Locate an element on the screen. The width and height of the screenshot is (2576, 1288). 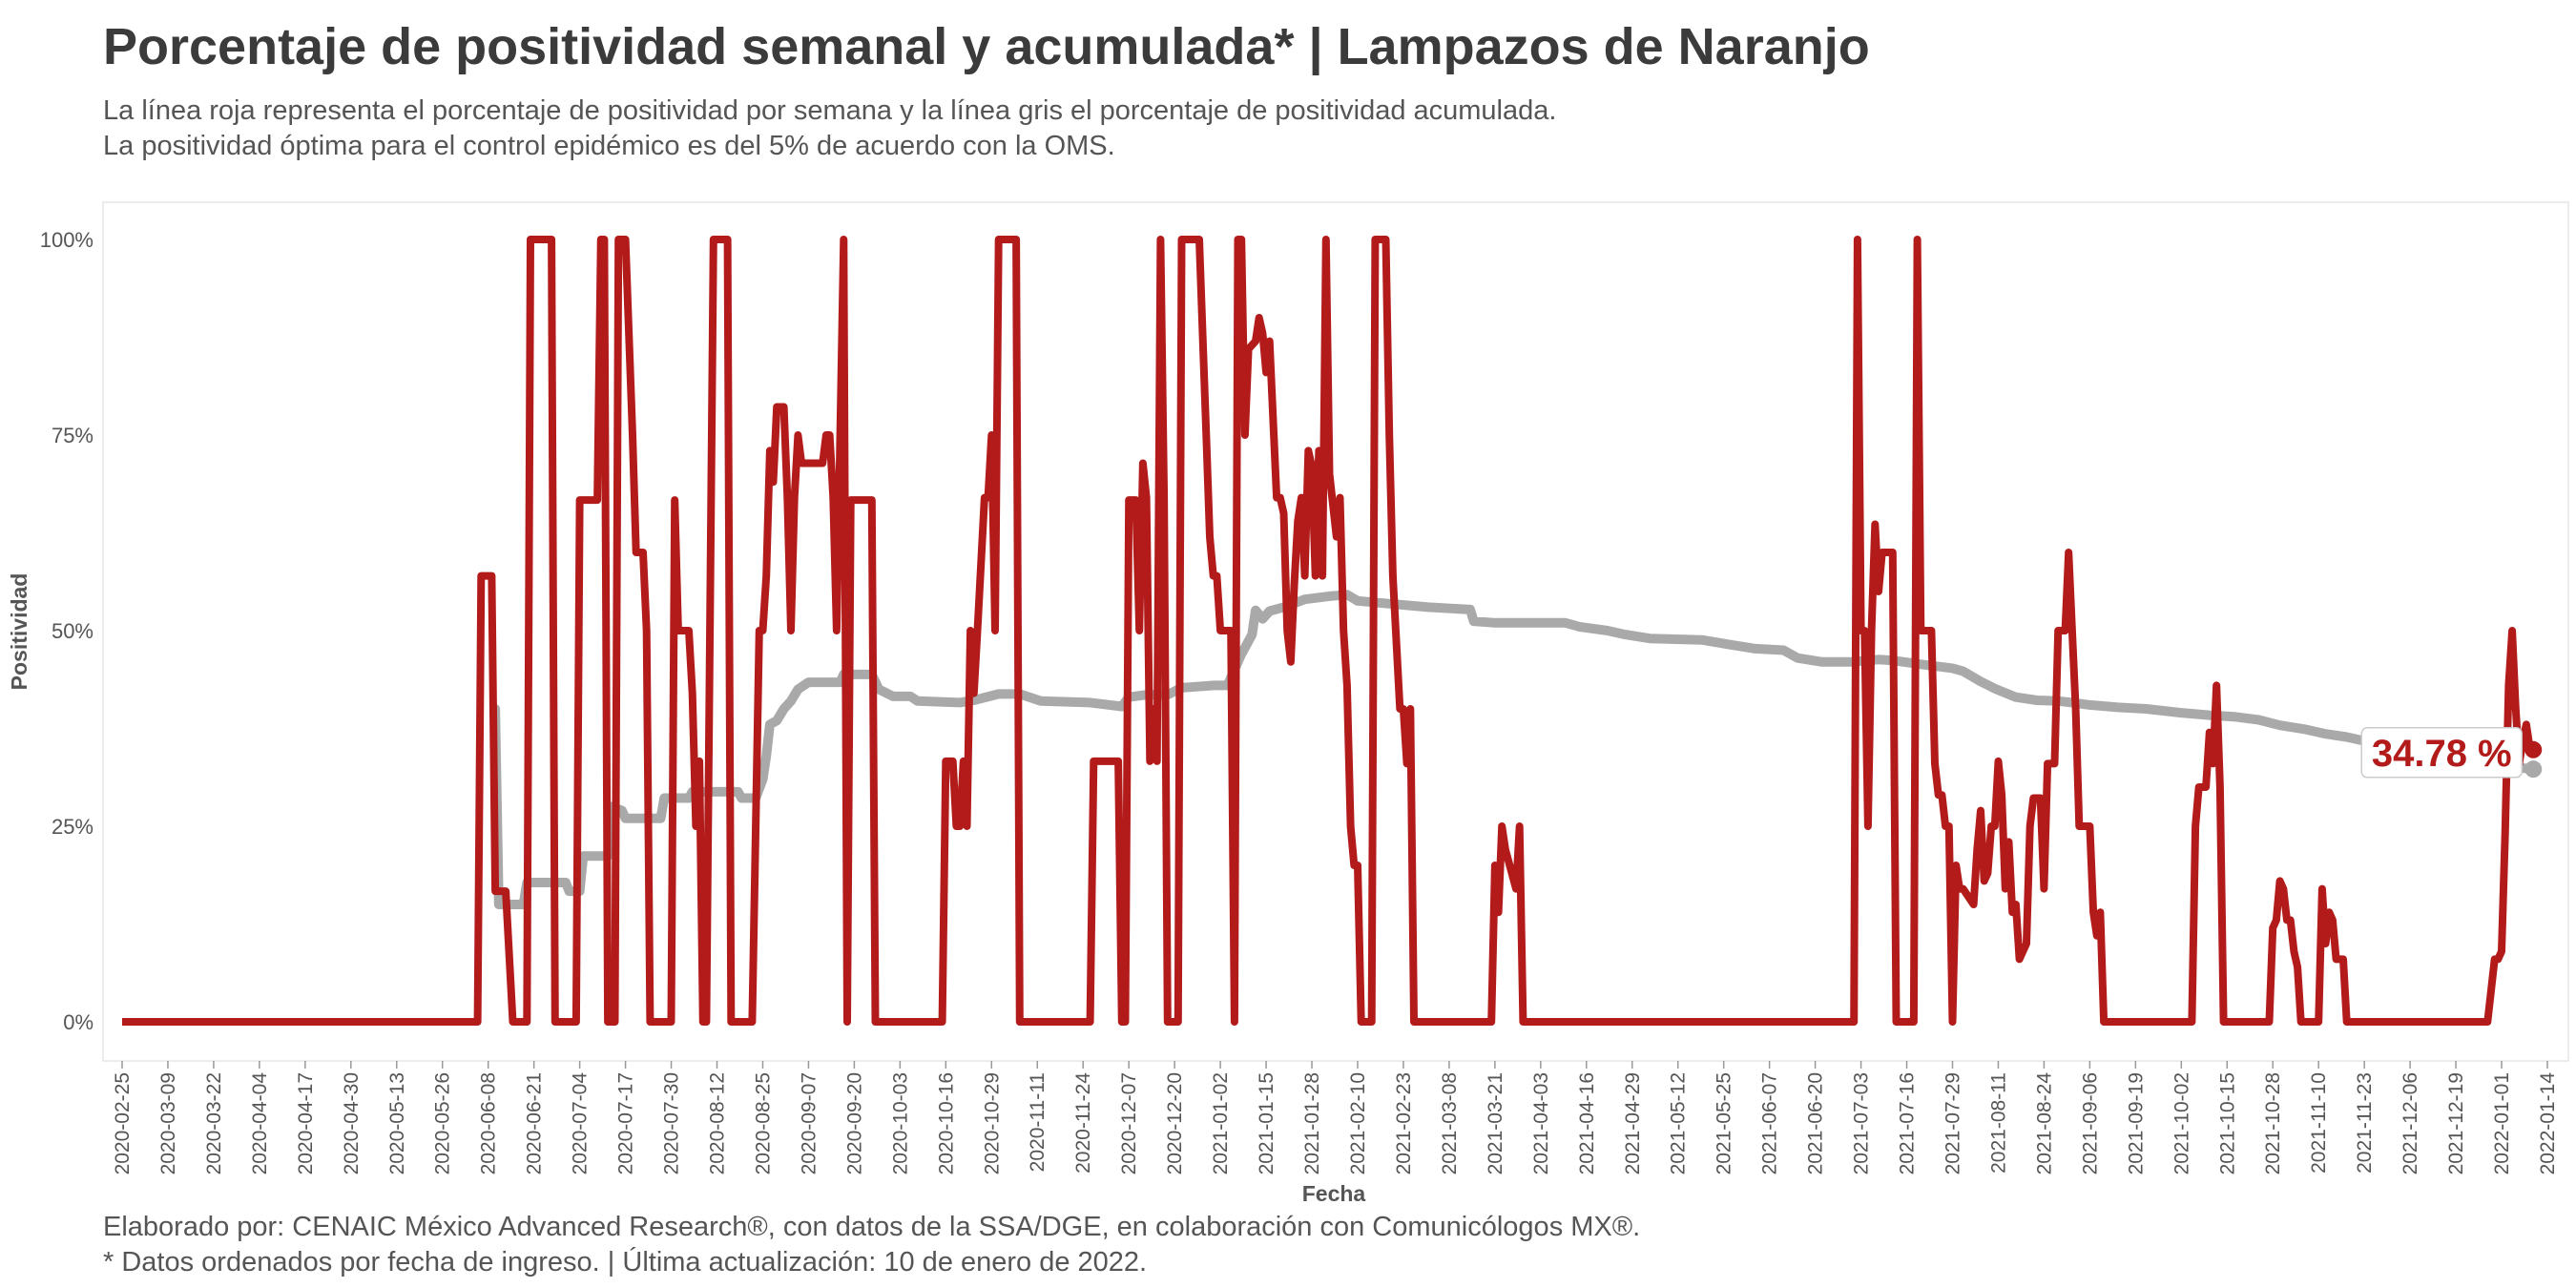
last-value-box is located at coordinates (2441, 753).